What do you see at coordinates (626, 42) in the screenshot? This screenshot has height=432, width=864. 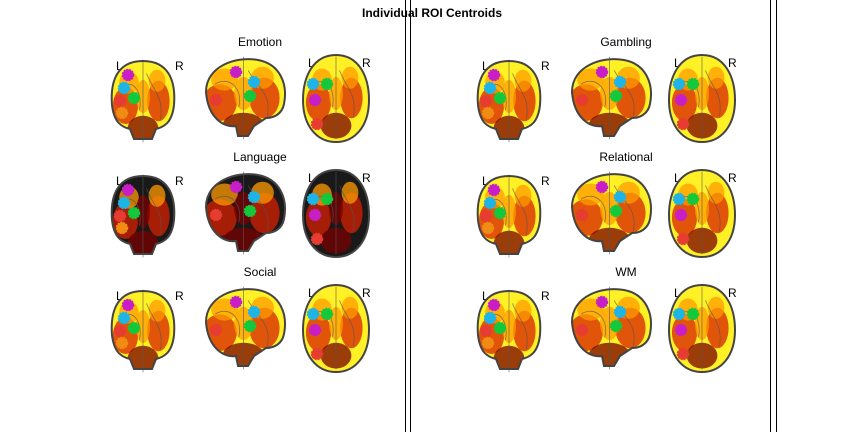 I see `panel-title: Gambling` at bounding box center [626, 42].